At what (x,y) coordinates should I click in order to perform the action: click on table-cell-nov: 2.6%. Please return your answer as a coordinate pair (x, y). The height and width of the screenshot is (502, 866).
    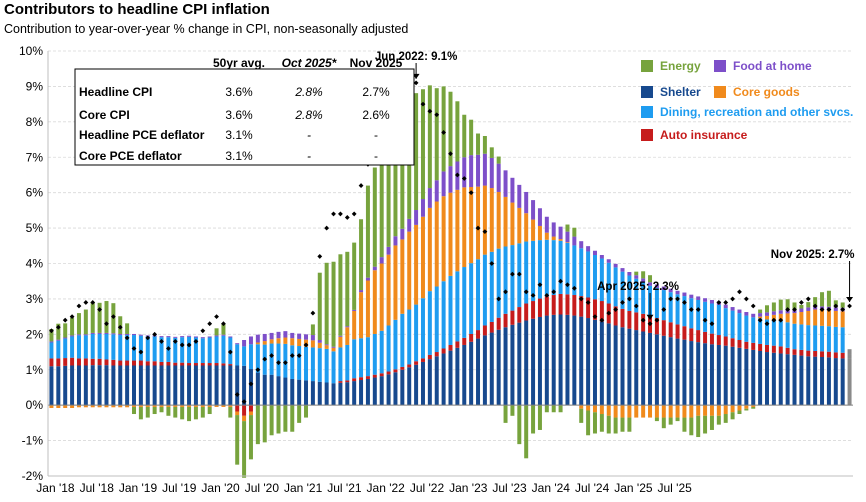
    Looking at the image, I should click on (376, 115).